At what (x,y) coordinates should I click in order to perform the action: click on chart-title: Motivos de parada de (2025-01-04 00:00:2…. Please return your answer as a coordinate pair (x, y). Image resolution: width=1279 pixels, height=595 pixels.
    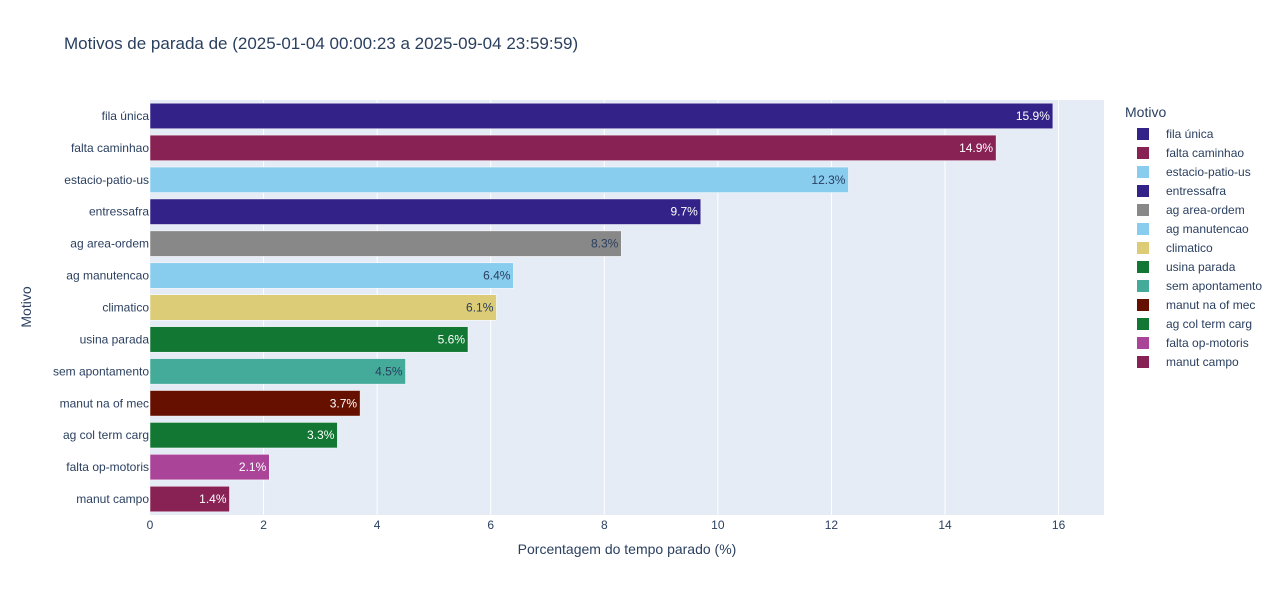
    Looking at the image, I should click on (321, 43).